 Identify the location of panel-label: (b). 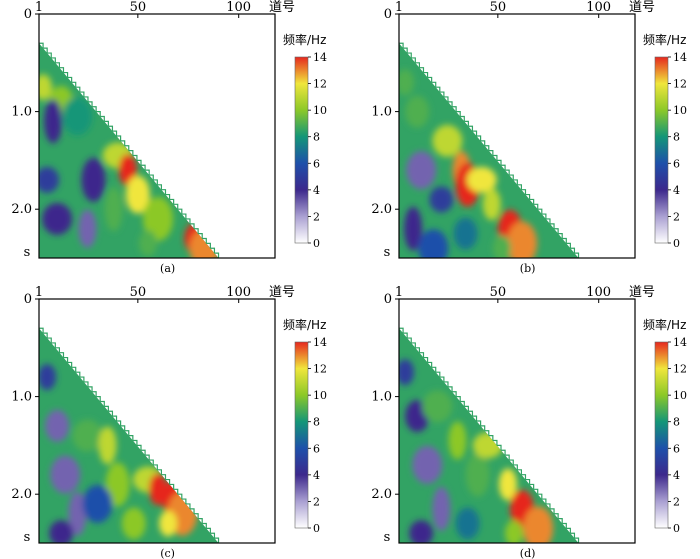
(528, 268).